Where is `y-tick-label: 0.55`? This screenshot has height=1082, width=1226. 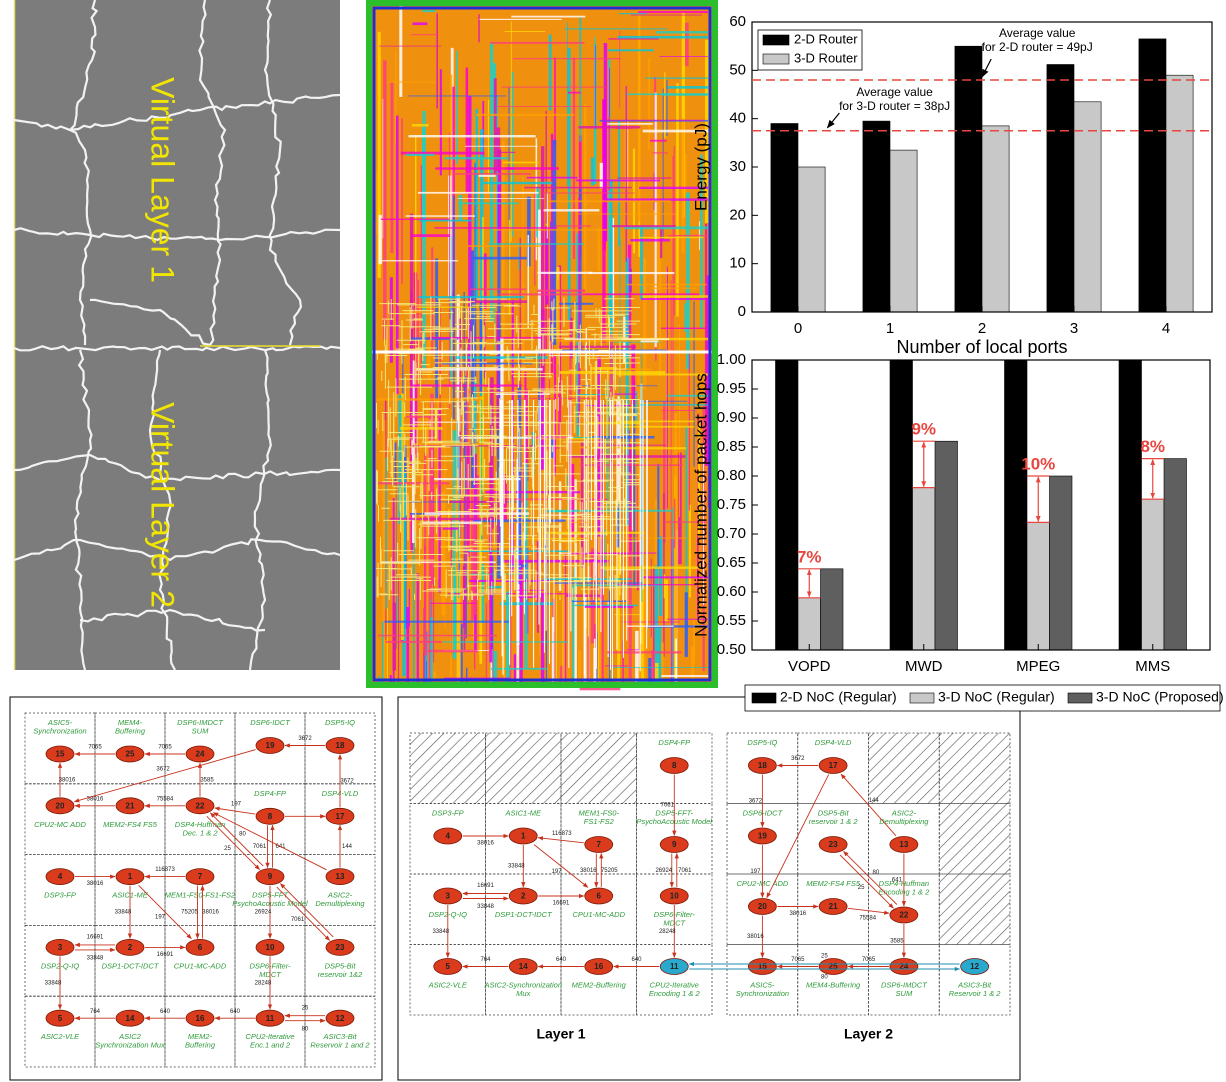 y-tick-label: 0.55 is located at coordinates (731, 620).